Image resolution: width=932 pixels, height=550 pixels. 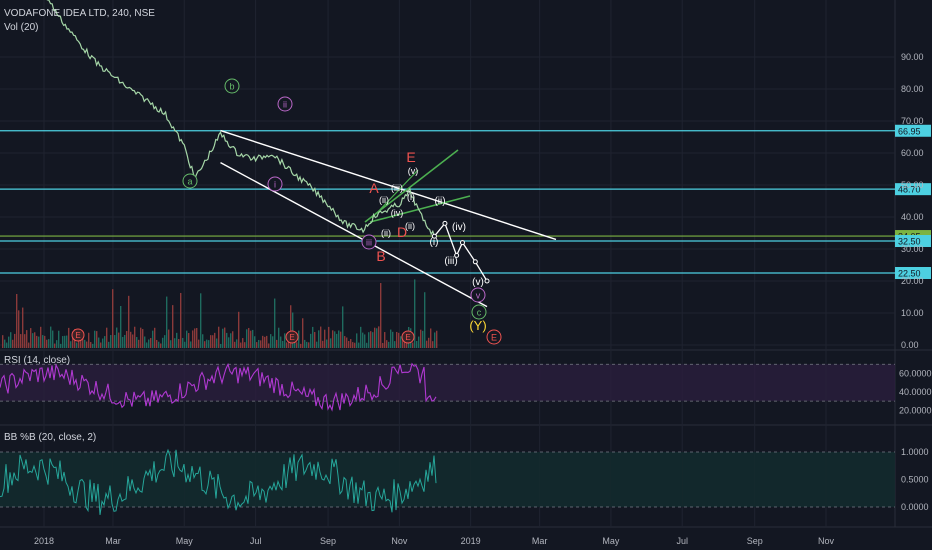 What do you see at coordinates (915, 480) in the screenshot?
I see `bb-tick-label: 0.5000` at bounding box center [915, 480].